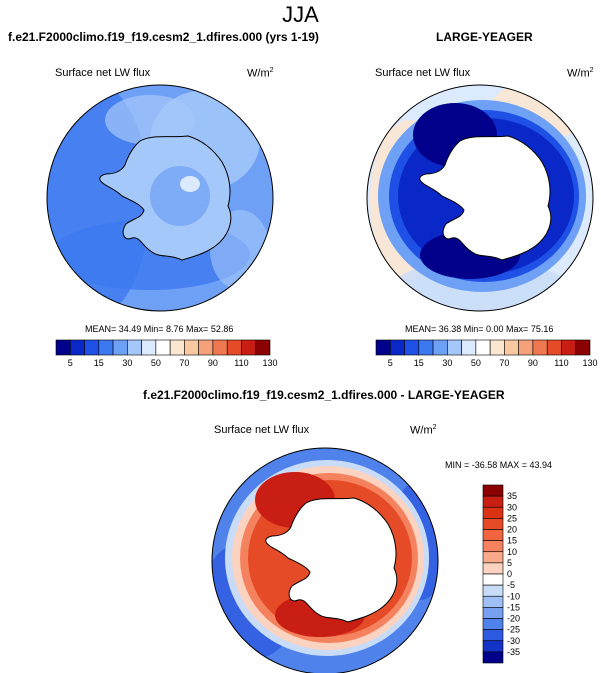 The height and width of the screenshot is (673, 601). What do you see at coordinates (499, 465) in the screenshot?
I see `diff-stats: MIN = -36.58 MAX = 43.94` at bounding box center [499, 465].